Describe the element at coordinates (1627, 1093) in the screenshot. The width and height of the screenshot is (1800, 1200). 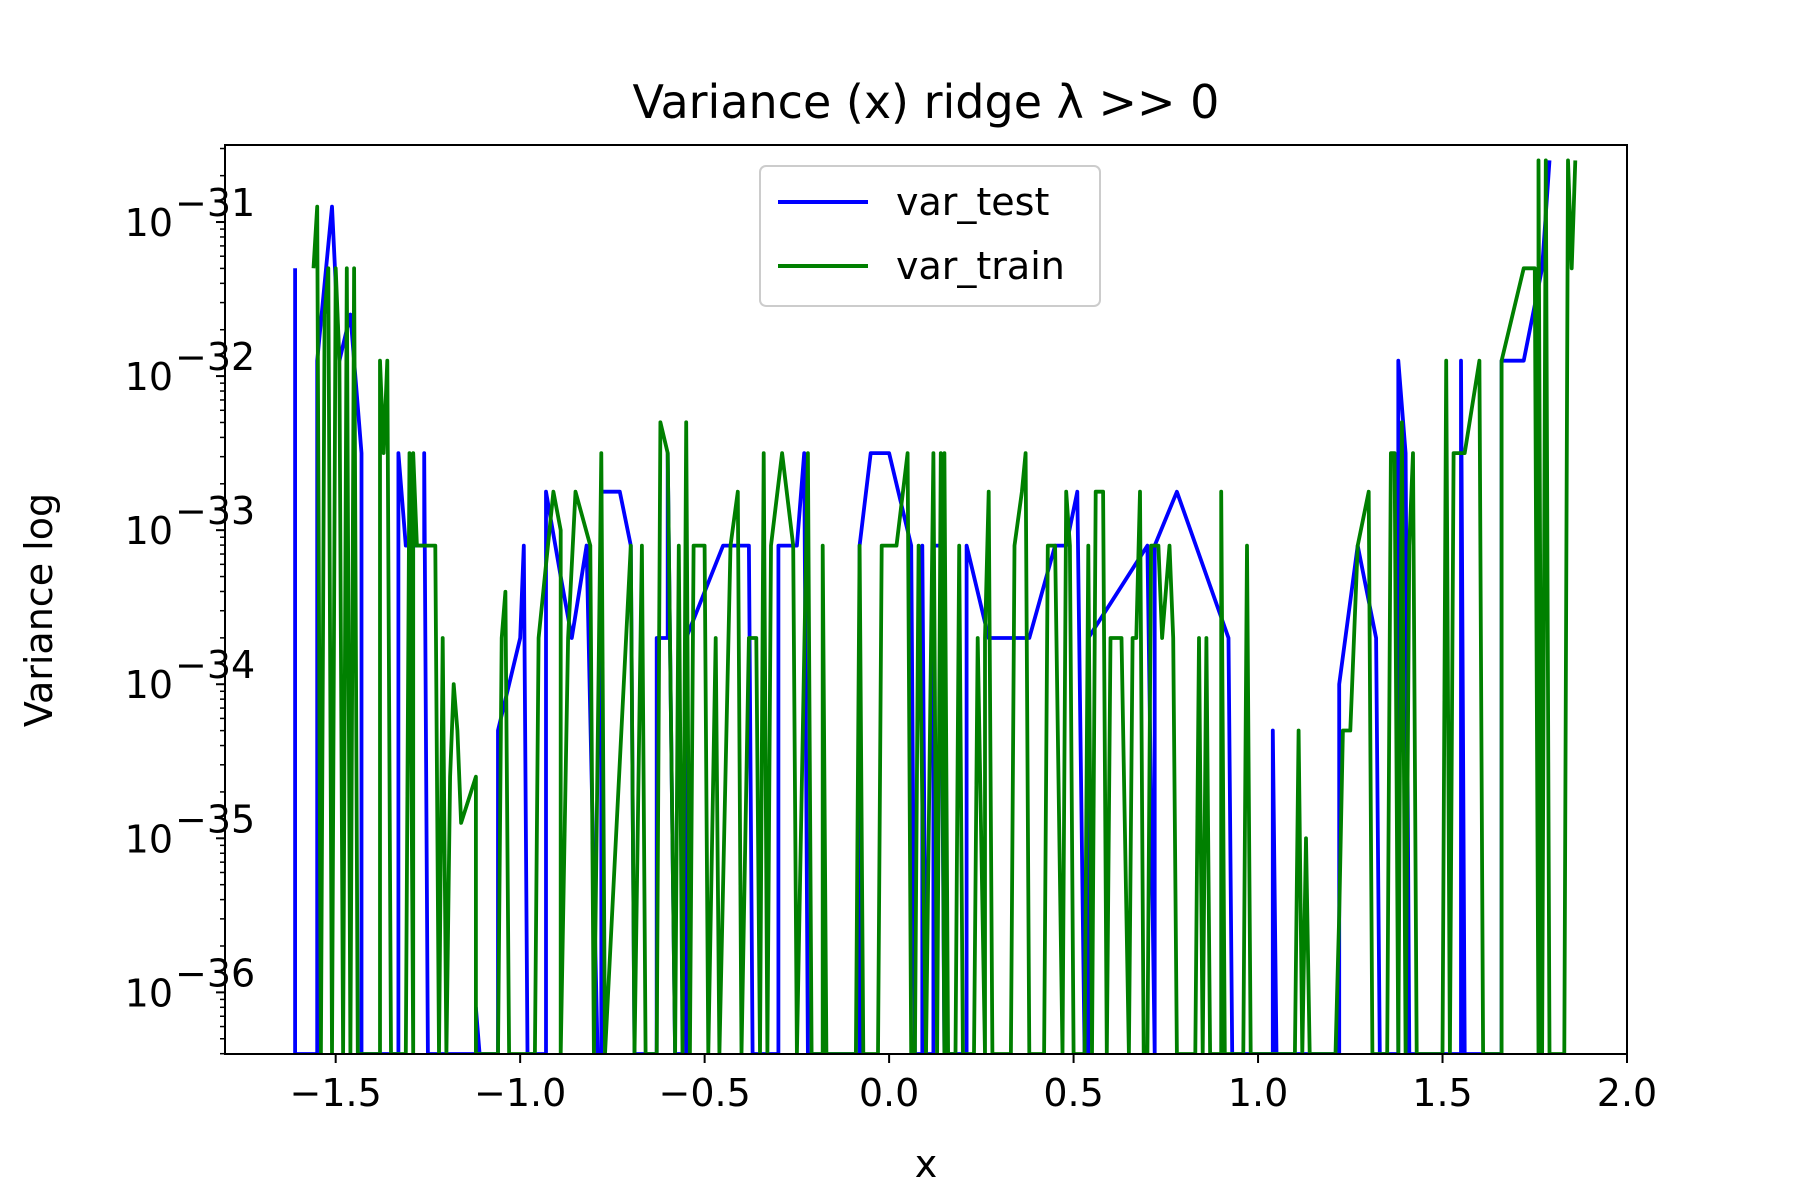
I see `x-tick-label: 2.0` at that location.